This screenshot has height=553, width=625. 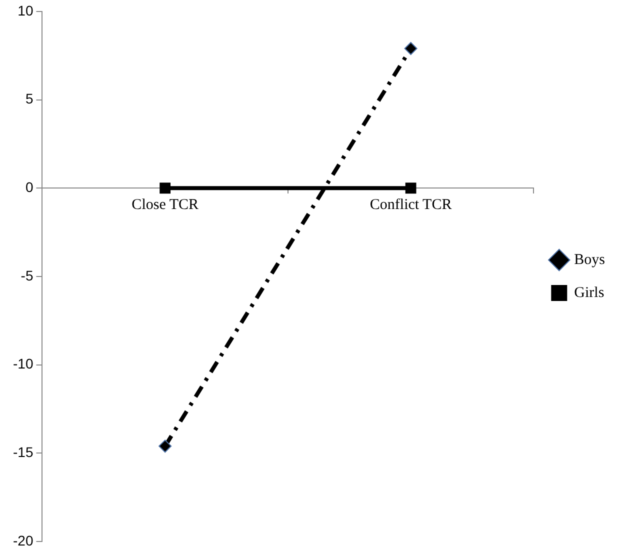 I want to click on y-tick-label: 5, so click(x=29, y=98).